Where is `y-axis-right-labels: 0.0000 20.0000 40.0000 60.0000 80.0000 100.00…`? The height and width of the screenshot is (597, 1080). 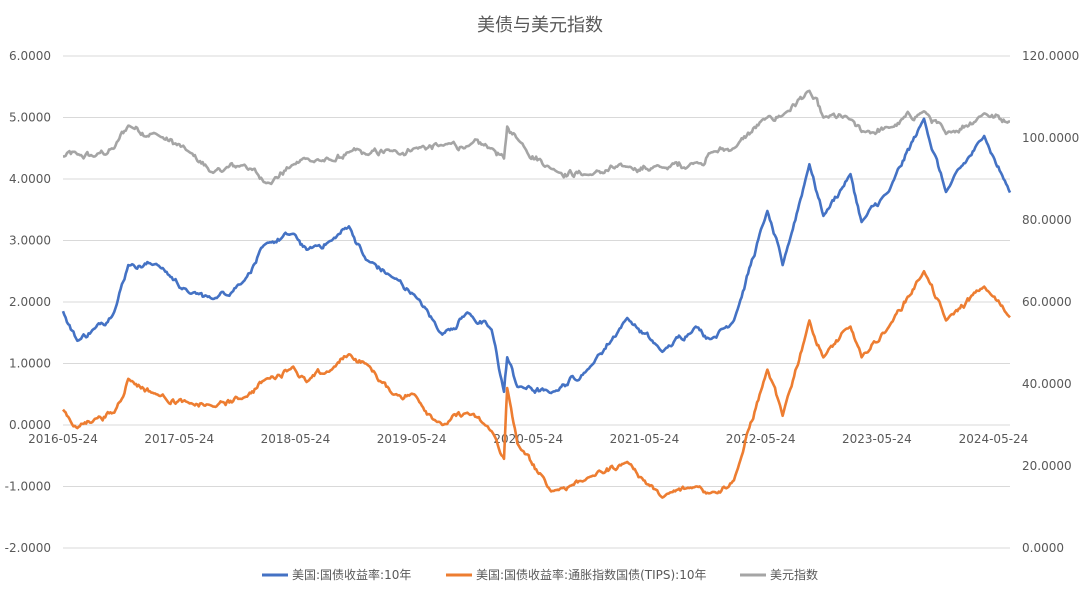
y-axis-right-labels: 0.0000 20.0000 40.0000 60.0000 80.0000 100.00… is located at coordinates (1050, 302).